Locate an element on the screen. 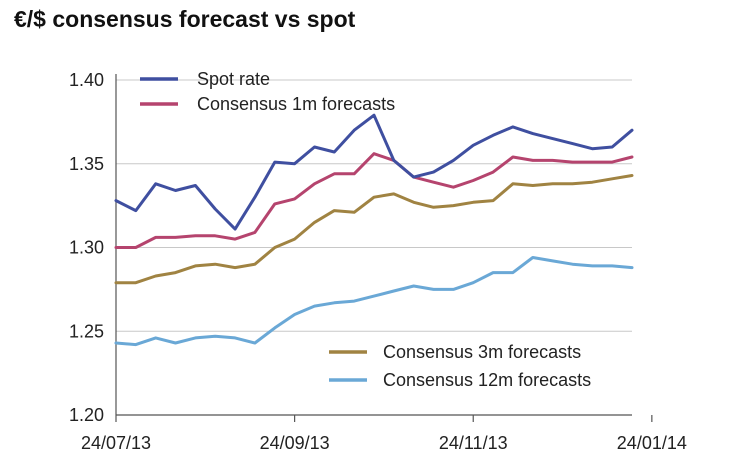 Image resolution: width=750 pixels, height=463 pixels. series-line-consensus-12m-forecasts is located at coordinates (374, 301).